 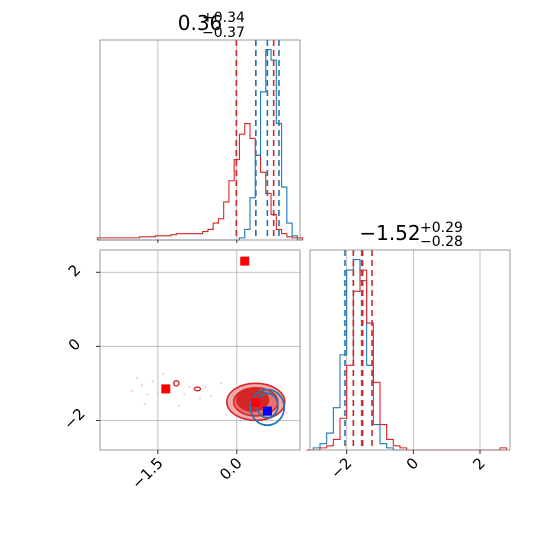 I want to click on hist2-xtick-label-0: −2, so click(x=341, y=468).